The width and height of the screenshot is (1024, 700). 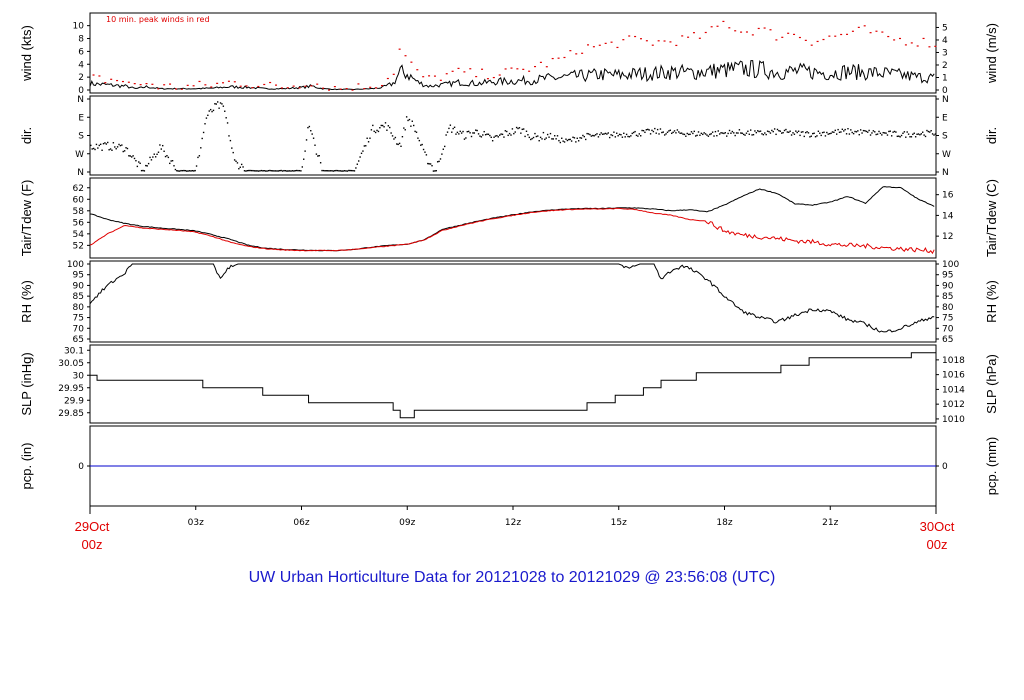 What do you see at coordinates (513, 301) in the screenshot?
I see `humidity-frame` at bounding box center [513, 301].